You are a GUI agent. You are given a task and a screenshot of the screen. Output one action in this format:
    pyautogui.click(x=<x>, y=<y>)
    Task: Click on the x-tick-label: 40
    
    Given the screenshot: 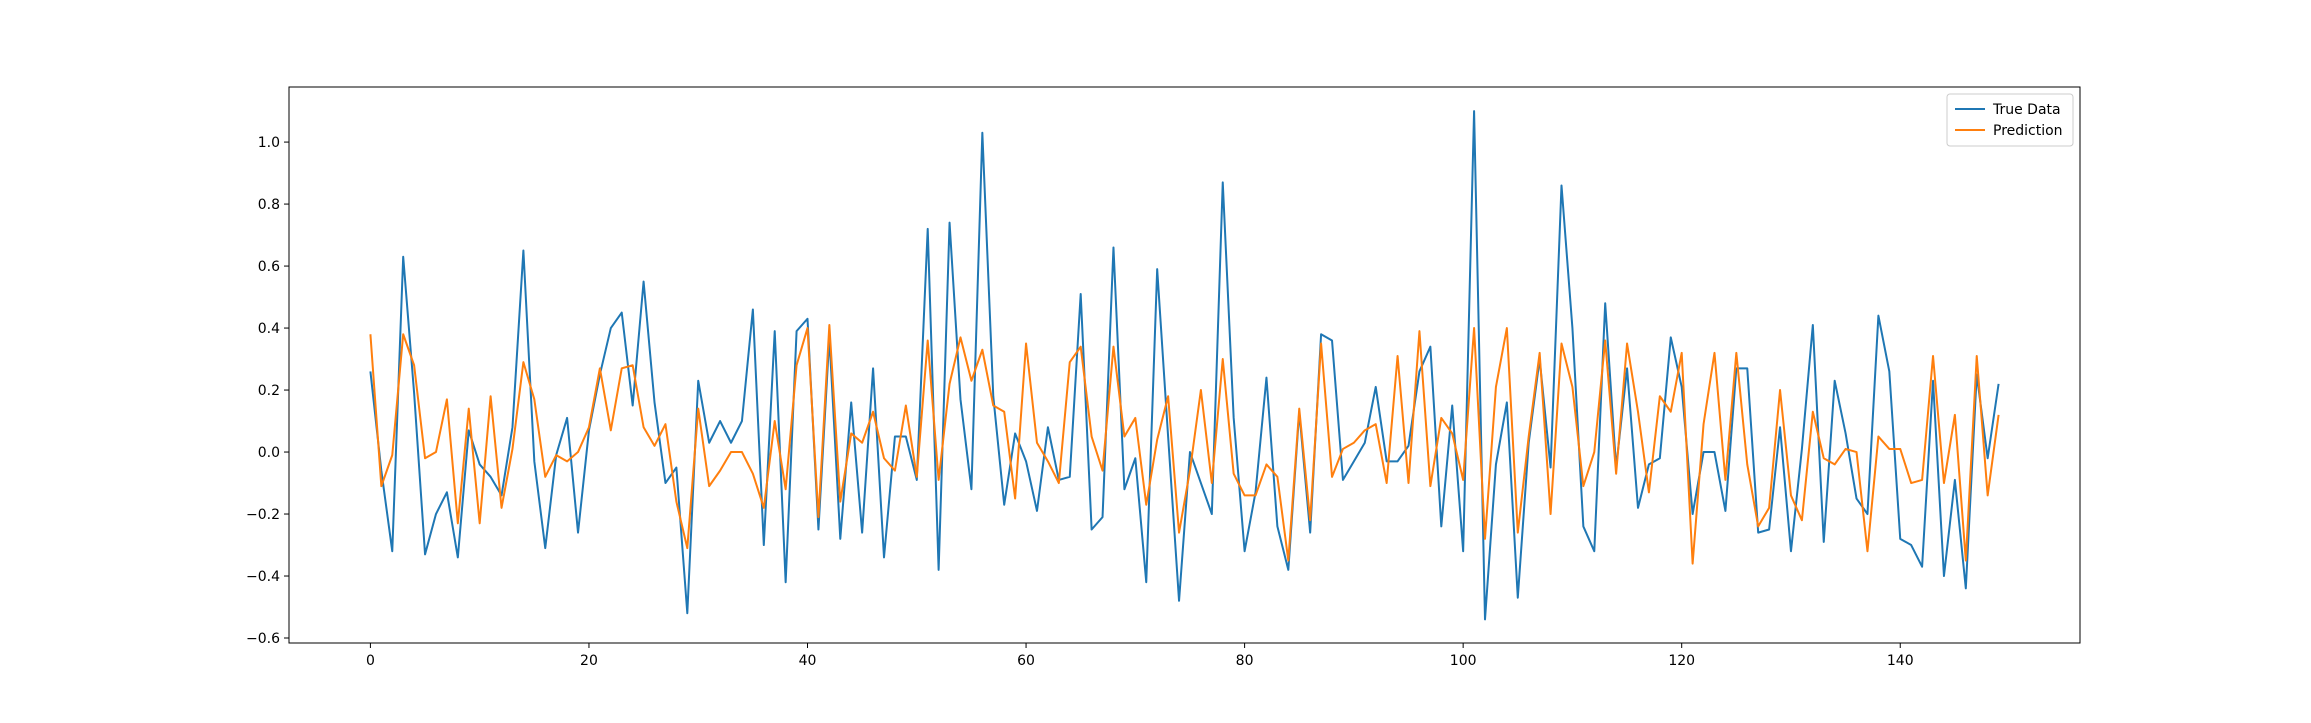 What is the action you would take?
    pyautogui.click(x=808, y=661)
    